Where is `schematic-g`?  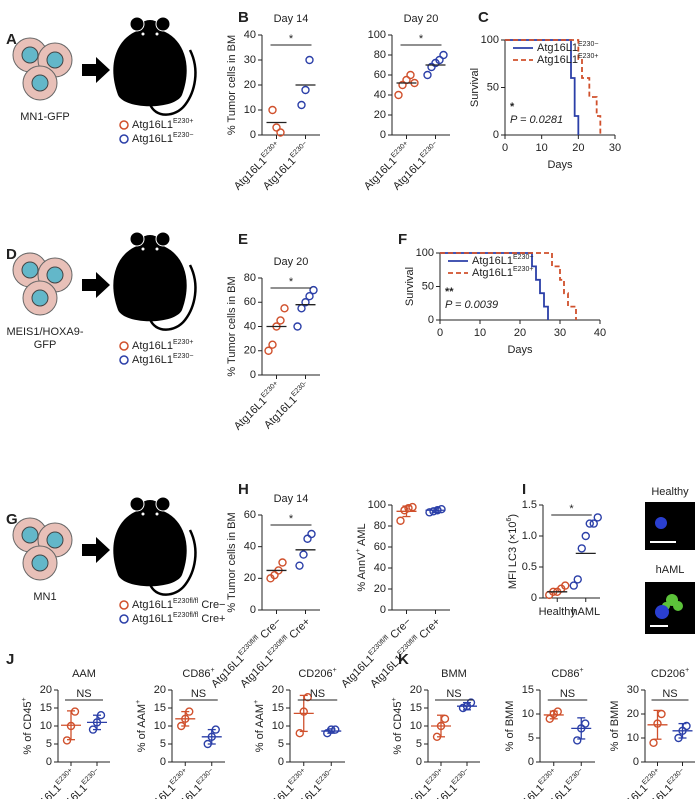 schematic-g is located at coordinates (104, 545).